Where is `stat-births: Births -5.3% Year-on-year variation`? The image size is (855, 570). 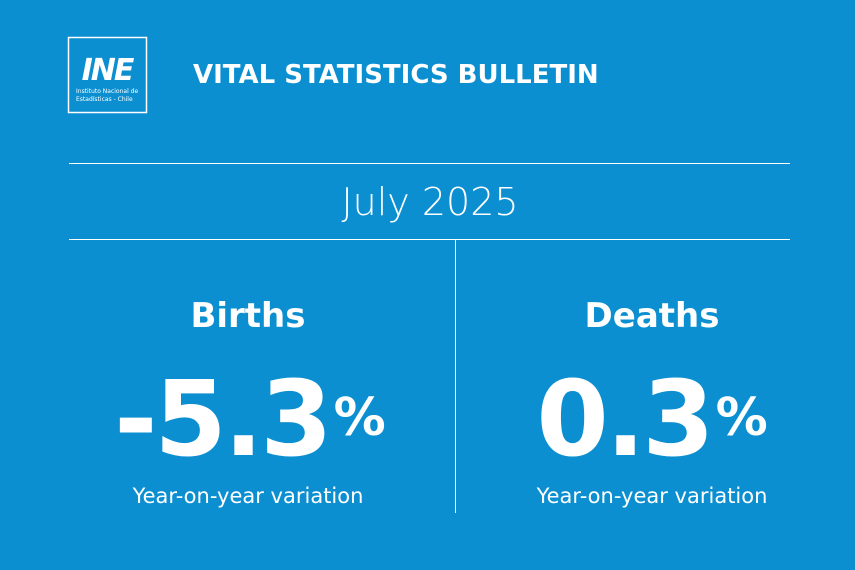 stat-births: Births -5.3% Year-on-year variation is located at coordinates (250, 402).